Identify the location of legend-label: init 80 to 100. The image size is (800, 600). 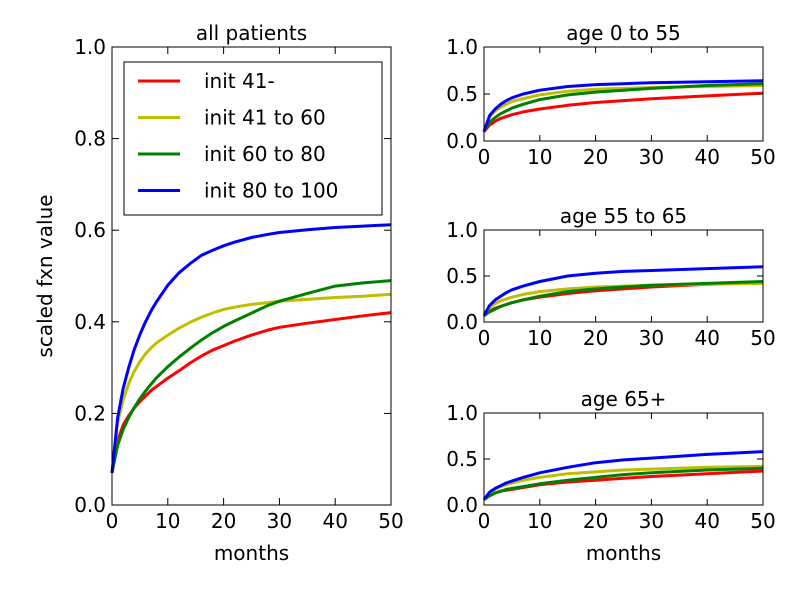
(271, 191).